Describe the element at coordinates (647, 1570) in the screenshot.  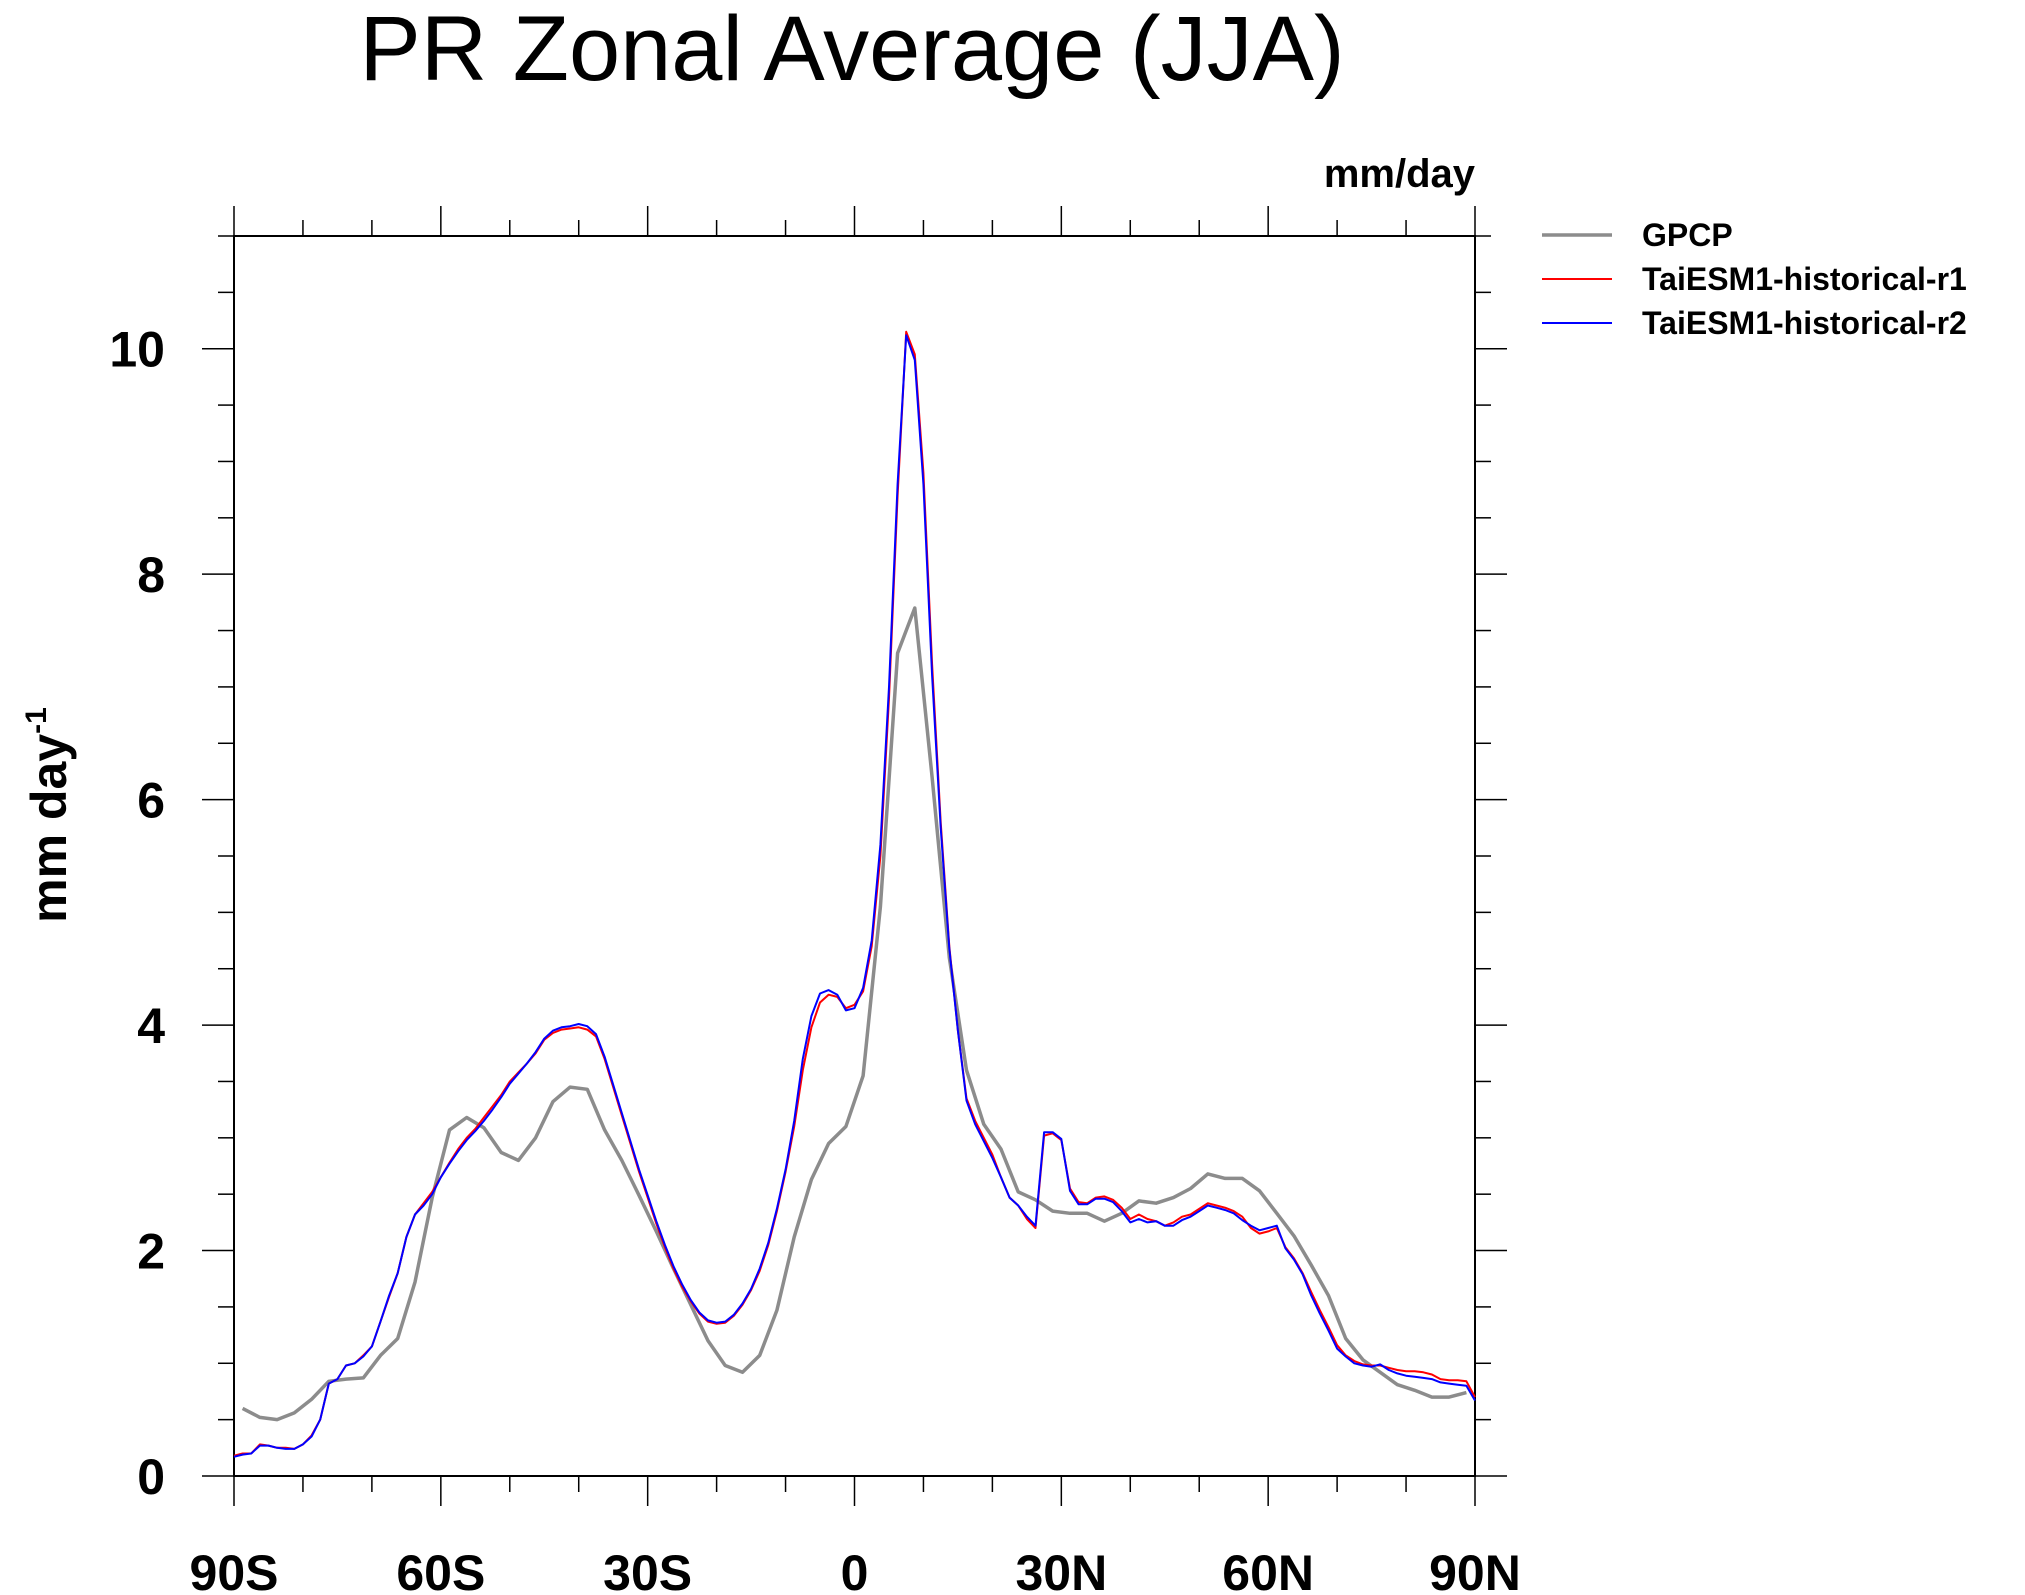
I see `x-tick-label: 30S` at that location.